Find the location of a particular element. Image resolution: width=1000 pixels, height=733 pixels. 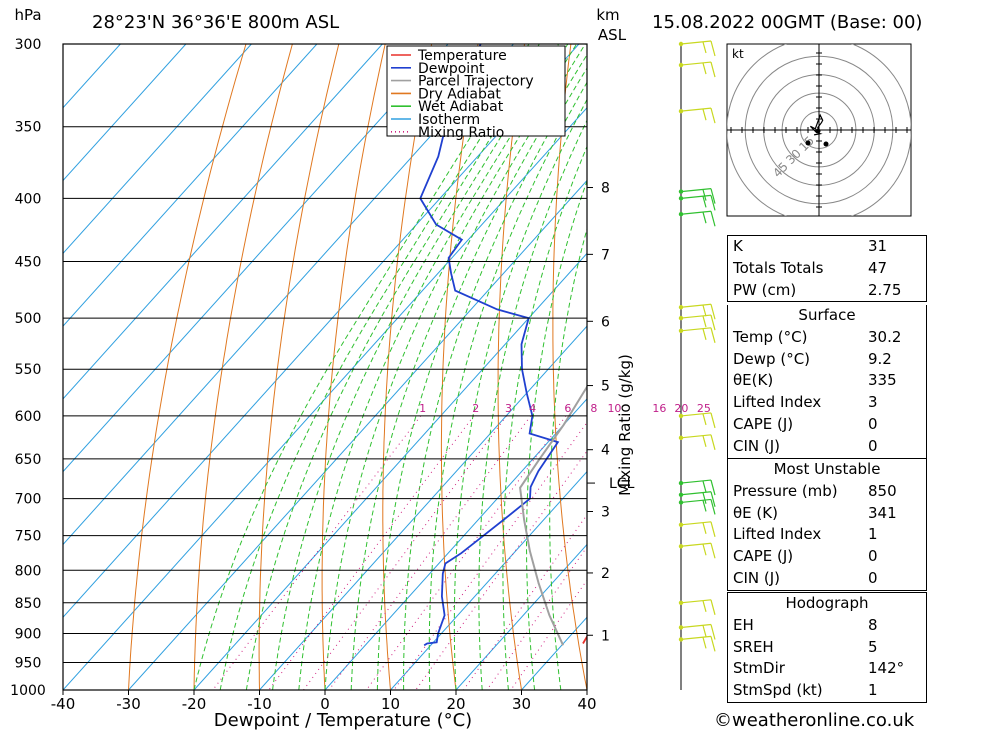

pressure-tick-label: 550 is located at coordinates (28, 370).